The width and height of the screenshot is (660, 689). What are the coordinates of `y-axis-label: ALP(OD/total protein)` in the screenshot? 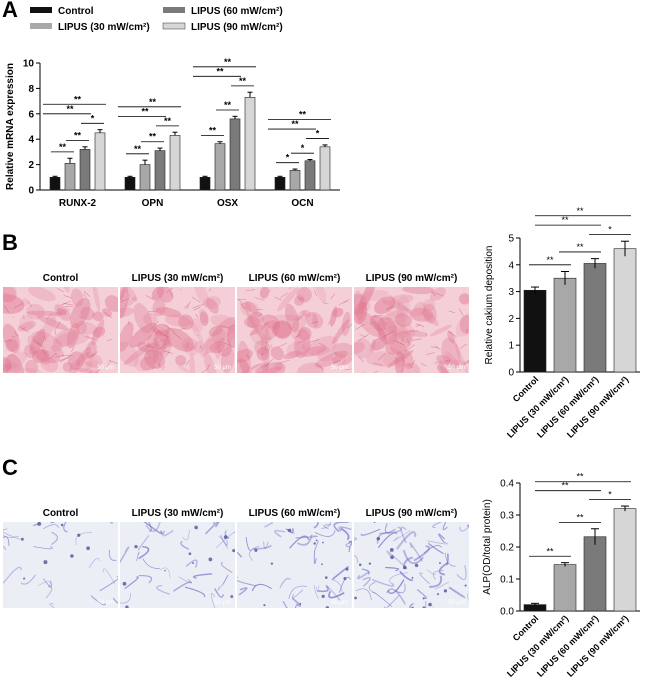 It's located at (487, 547).